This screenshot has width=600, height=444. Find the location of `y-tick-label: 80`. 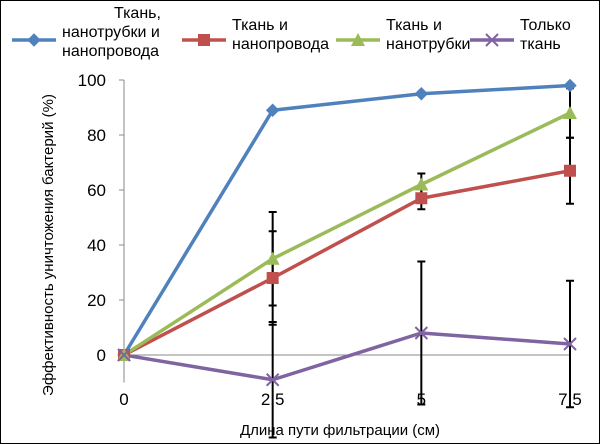

y-tick-label: 80 is located at coordinates (96, 135).